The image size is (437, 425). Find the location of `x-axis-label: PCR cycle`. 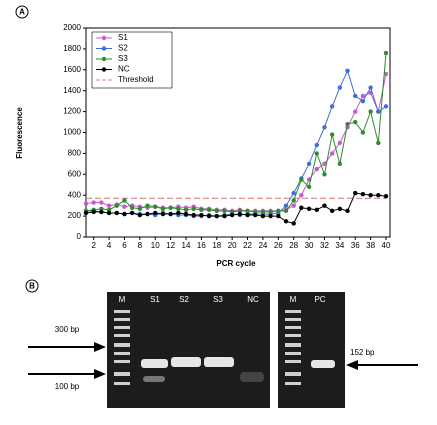

x-axis-label: PCR cycle is located at coordinates (236, 263).